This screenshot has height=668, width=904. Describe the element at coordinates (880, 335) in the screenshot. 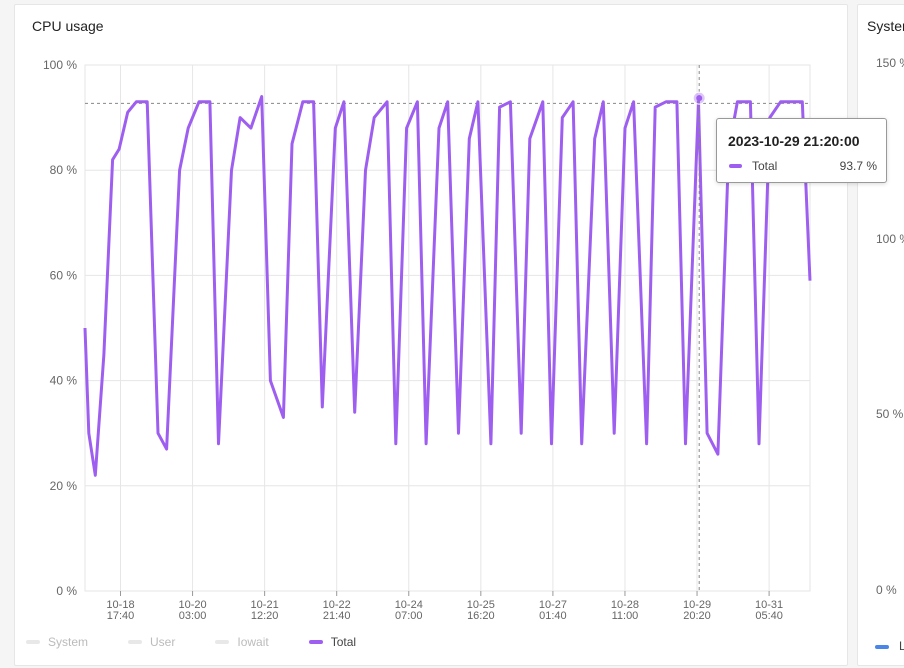

I see `system-panel: Syster L` at that location.